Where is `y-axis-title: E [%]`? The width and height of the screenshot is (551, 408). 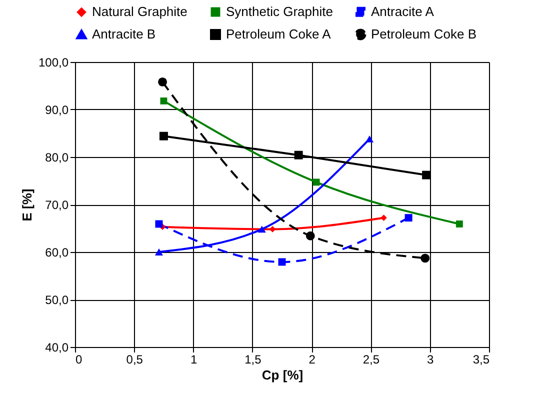 y-axis-title: E [%] is located at coordinates (26, 205).